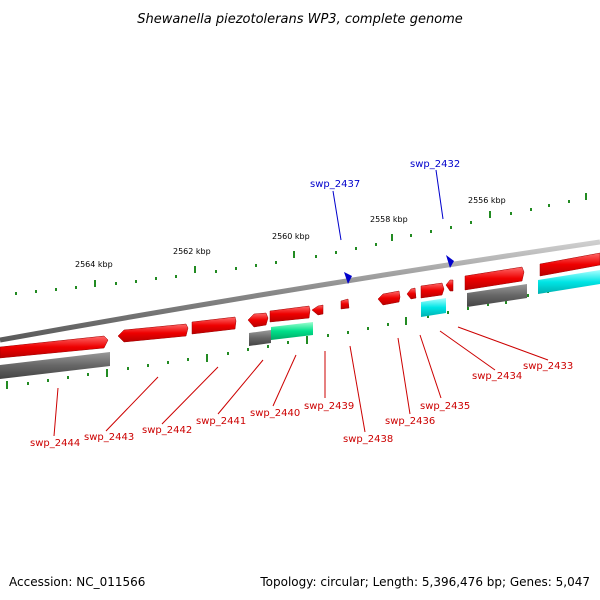 The width and height of the screenshot is (600, 600). Describe the element at coordinates (368, 439) in the screenshot. I see `gene-label-swp-2438: swp_2438` at that location.